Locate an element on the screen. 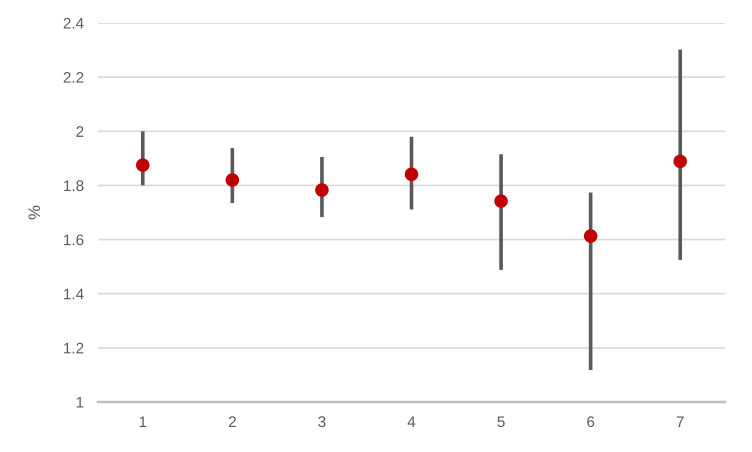  x-tick-label: 2 is located at coordinates (232, 421).